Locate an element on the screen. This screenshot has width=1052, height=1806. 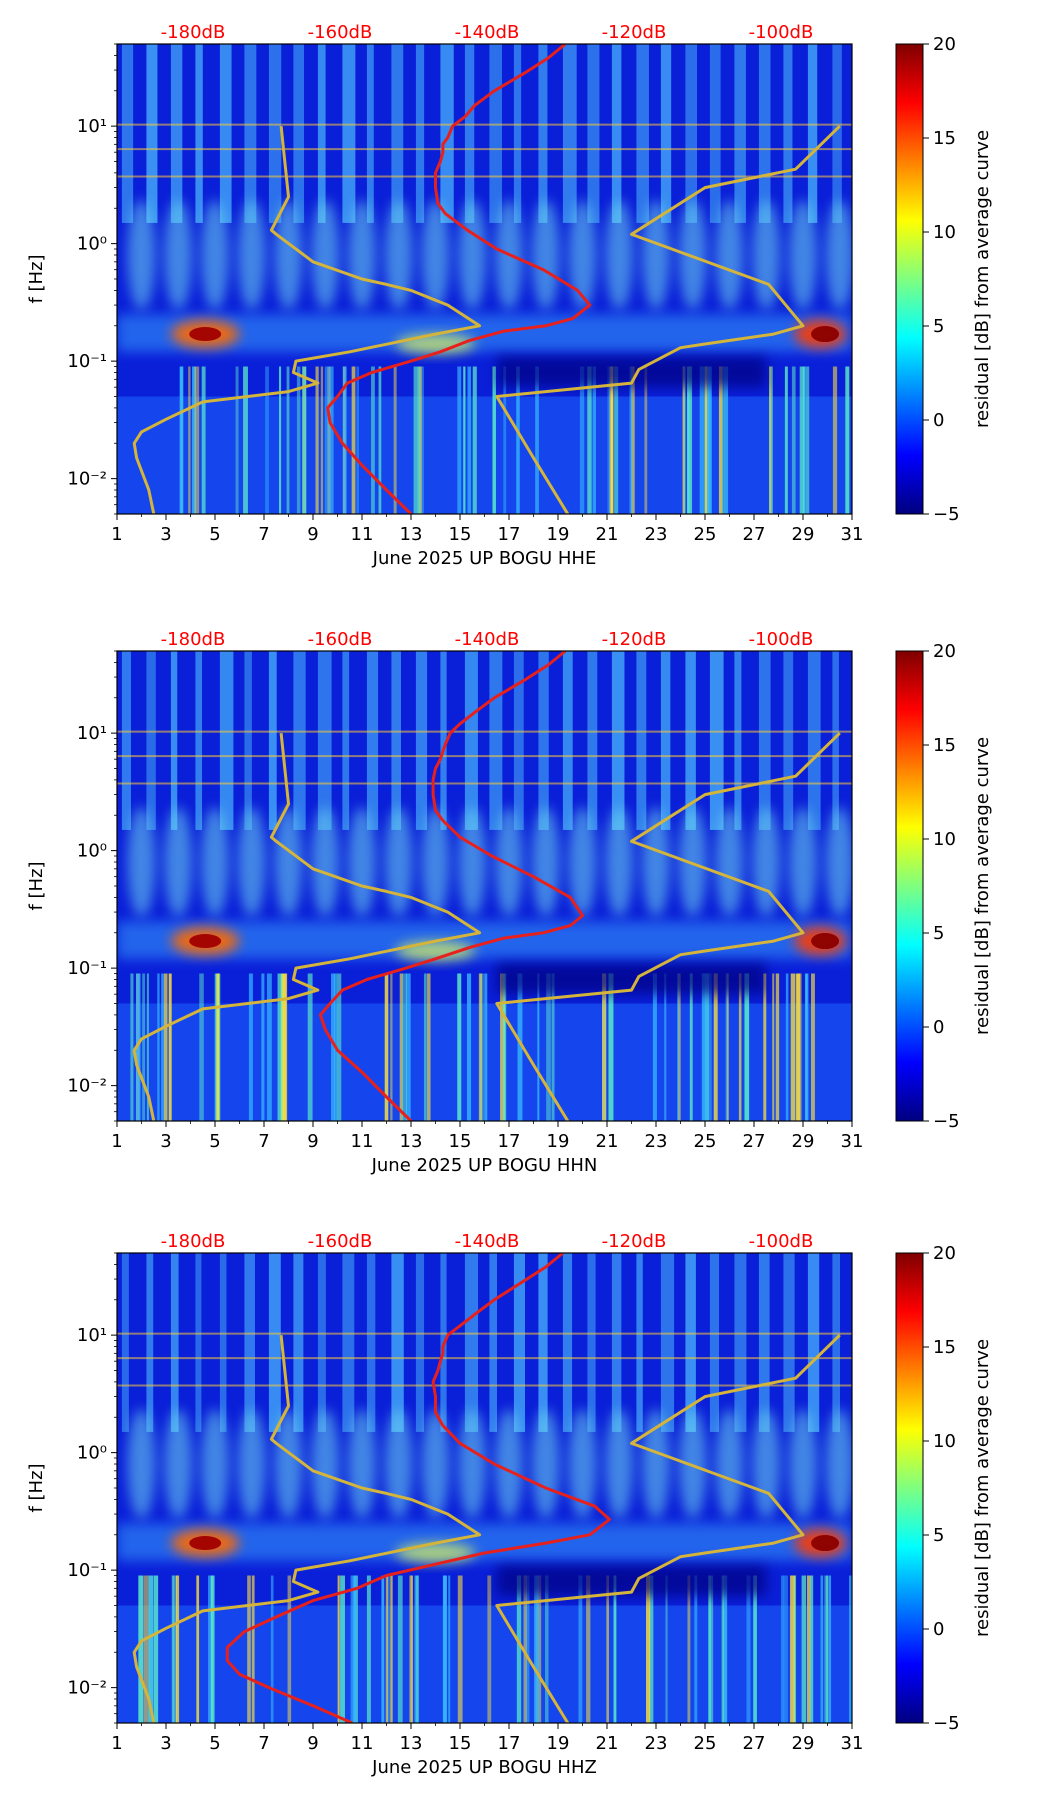
y-tick-label: 10⁻¹ is located at coordinates (87, 968).